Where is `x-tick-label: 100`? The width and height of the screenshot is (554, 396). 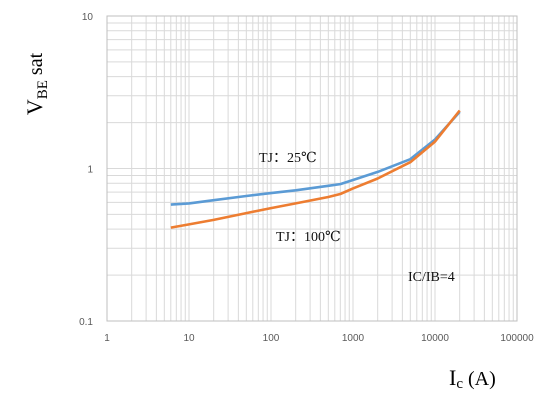 x-tick-label: 100 is located at coordinates (271, 338).